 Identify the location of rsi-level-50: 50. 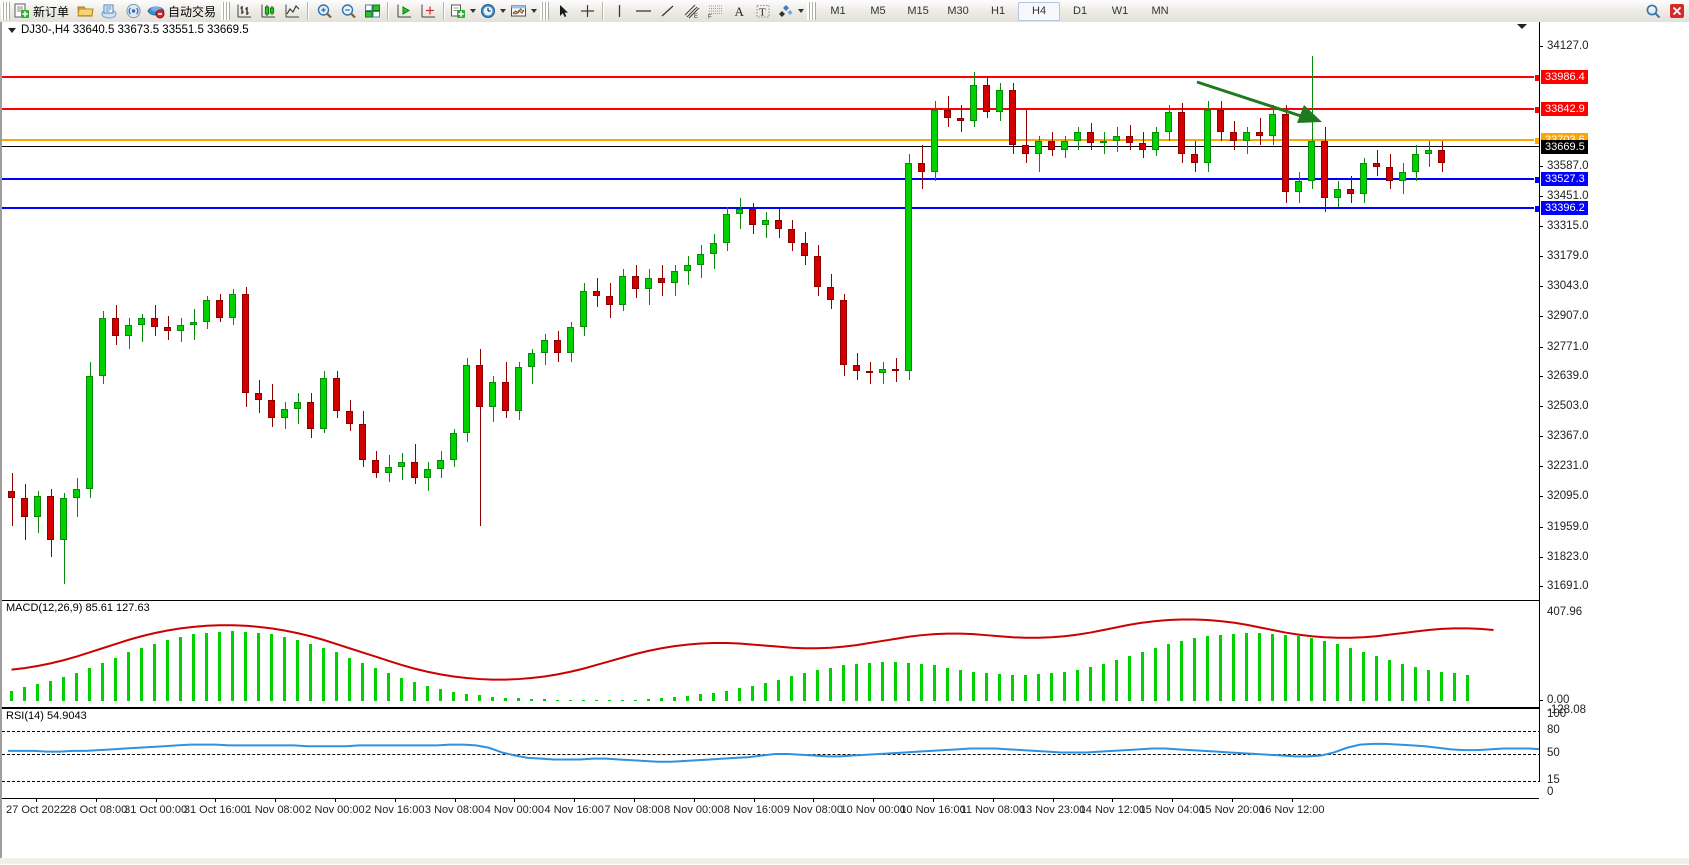
(1553, 753).